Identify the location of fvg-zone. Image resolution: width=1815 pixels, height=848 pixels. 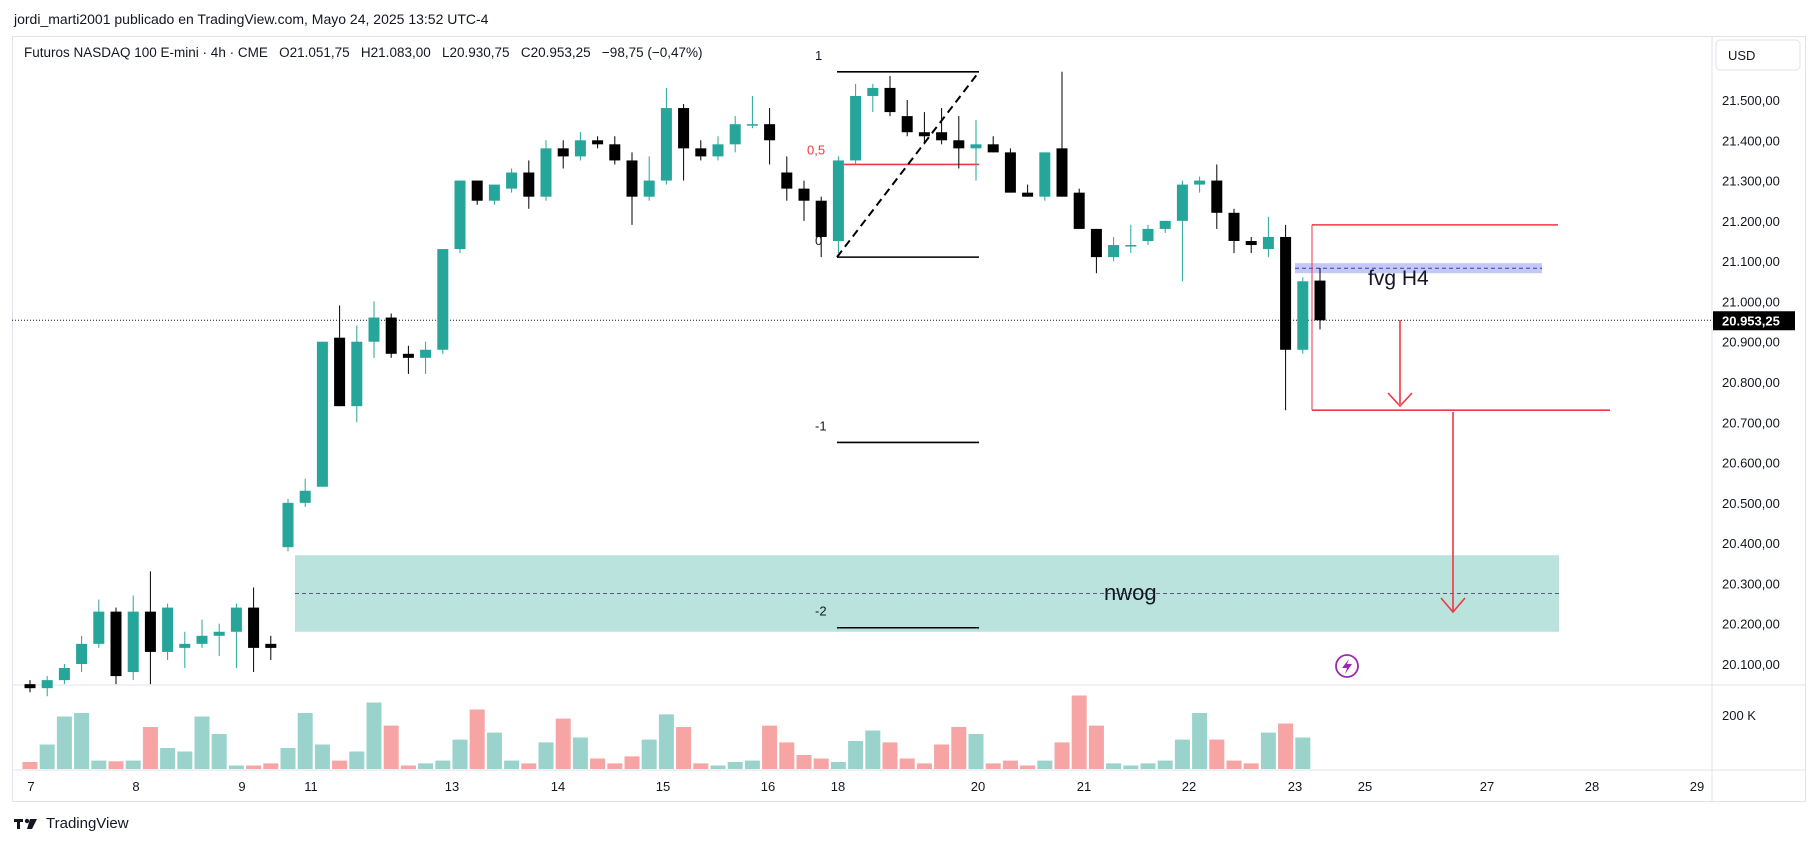
(1418, 268).